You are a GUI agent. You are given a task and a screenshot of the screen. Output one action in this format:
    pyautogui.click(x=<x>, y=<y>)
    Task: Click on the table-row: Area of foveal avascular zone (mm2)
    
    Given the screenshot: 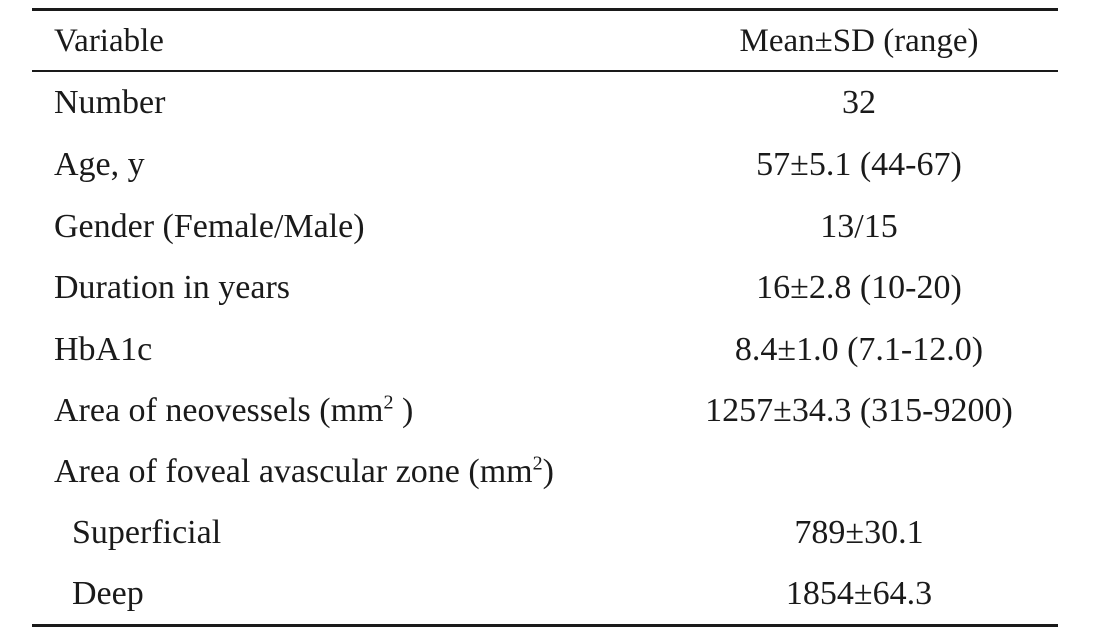 What is the action you would take?
    pyautogui.click(x=545, y=472)
    